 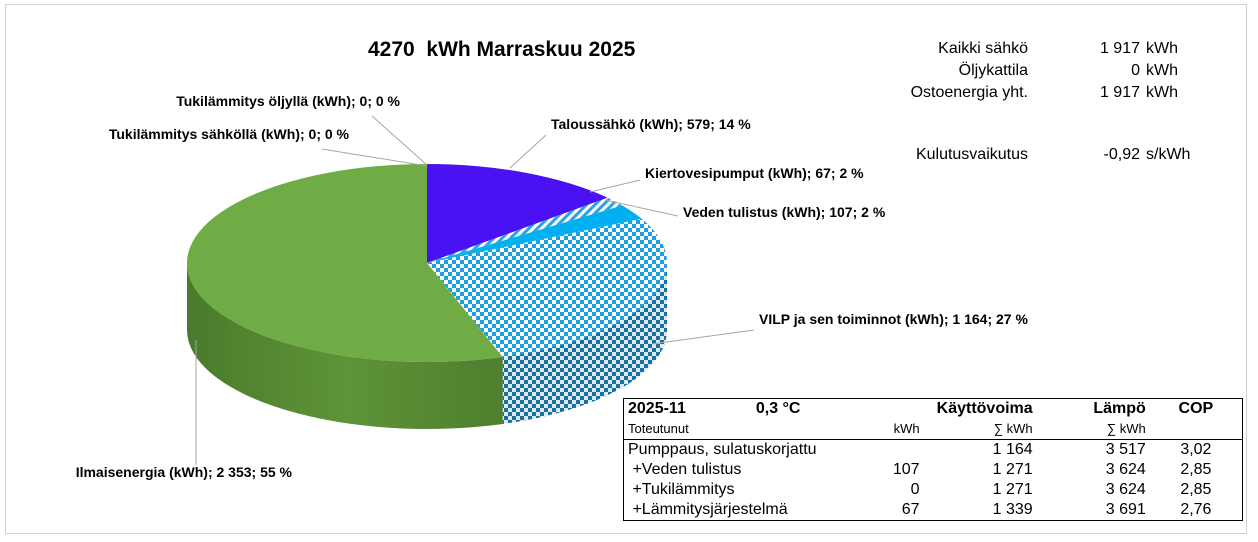 I want to click on cop-sub-label: Toteutunut, so click(x=738, y=429).